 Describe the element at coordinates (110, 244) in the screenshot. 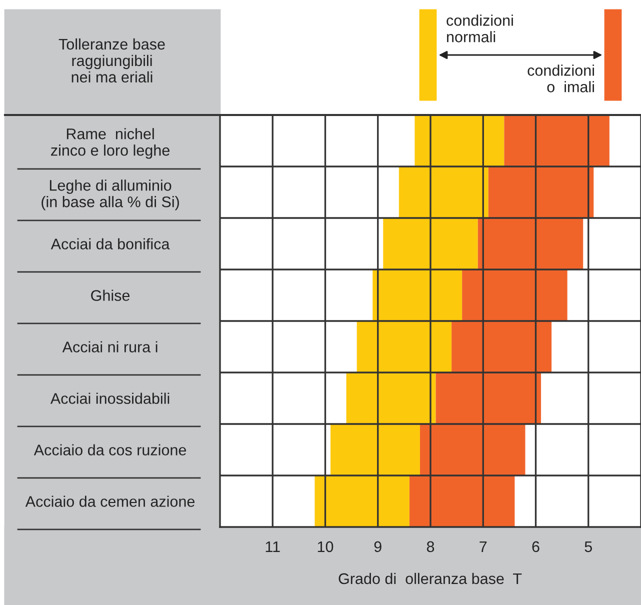

I see `y-tick-label: Acciai da bonifica` at that location.